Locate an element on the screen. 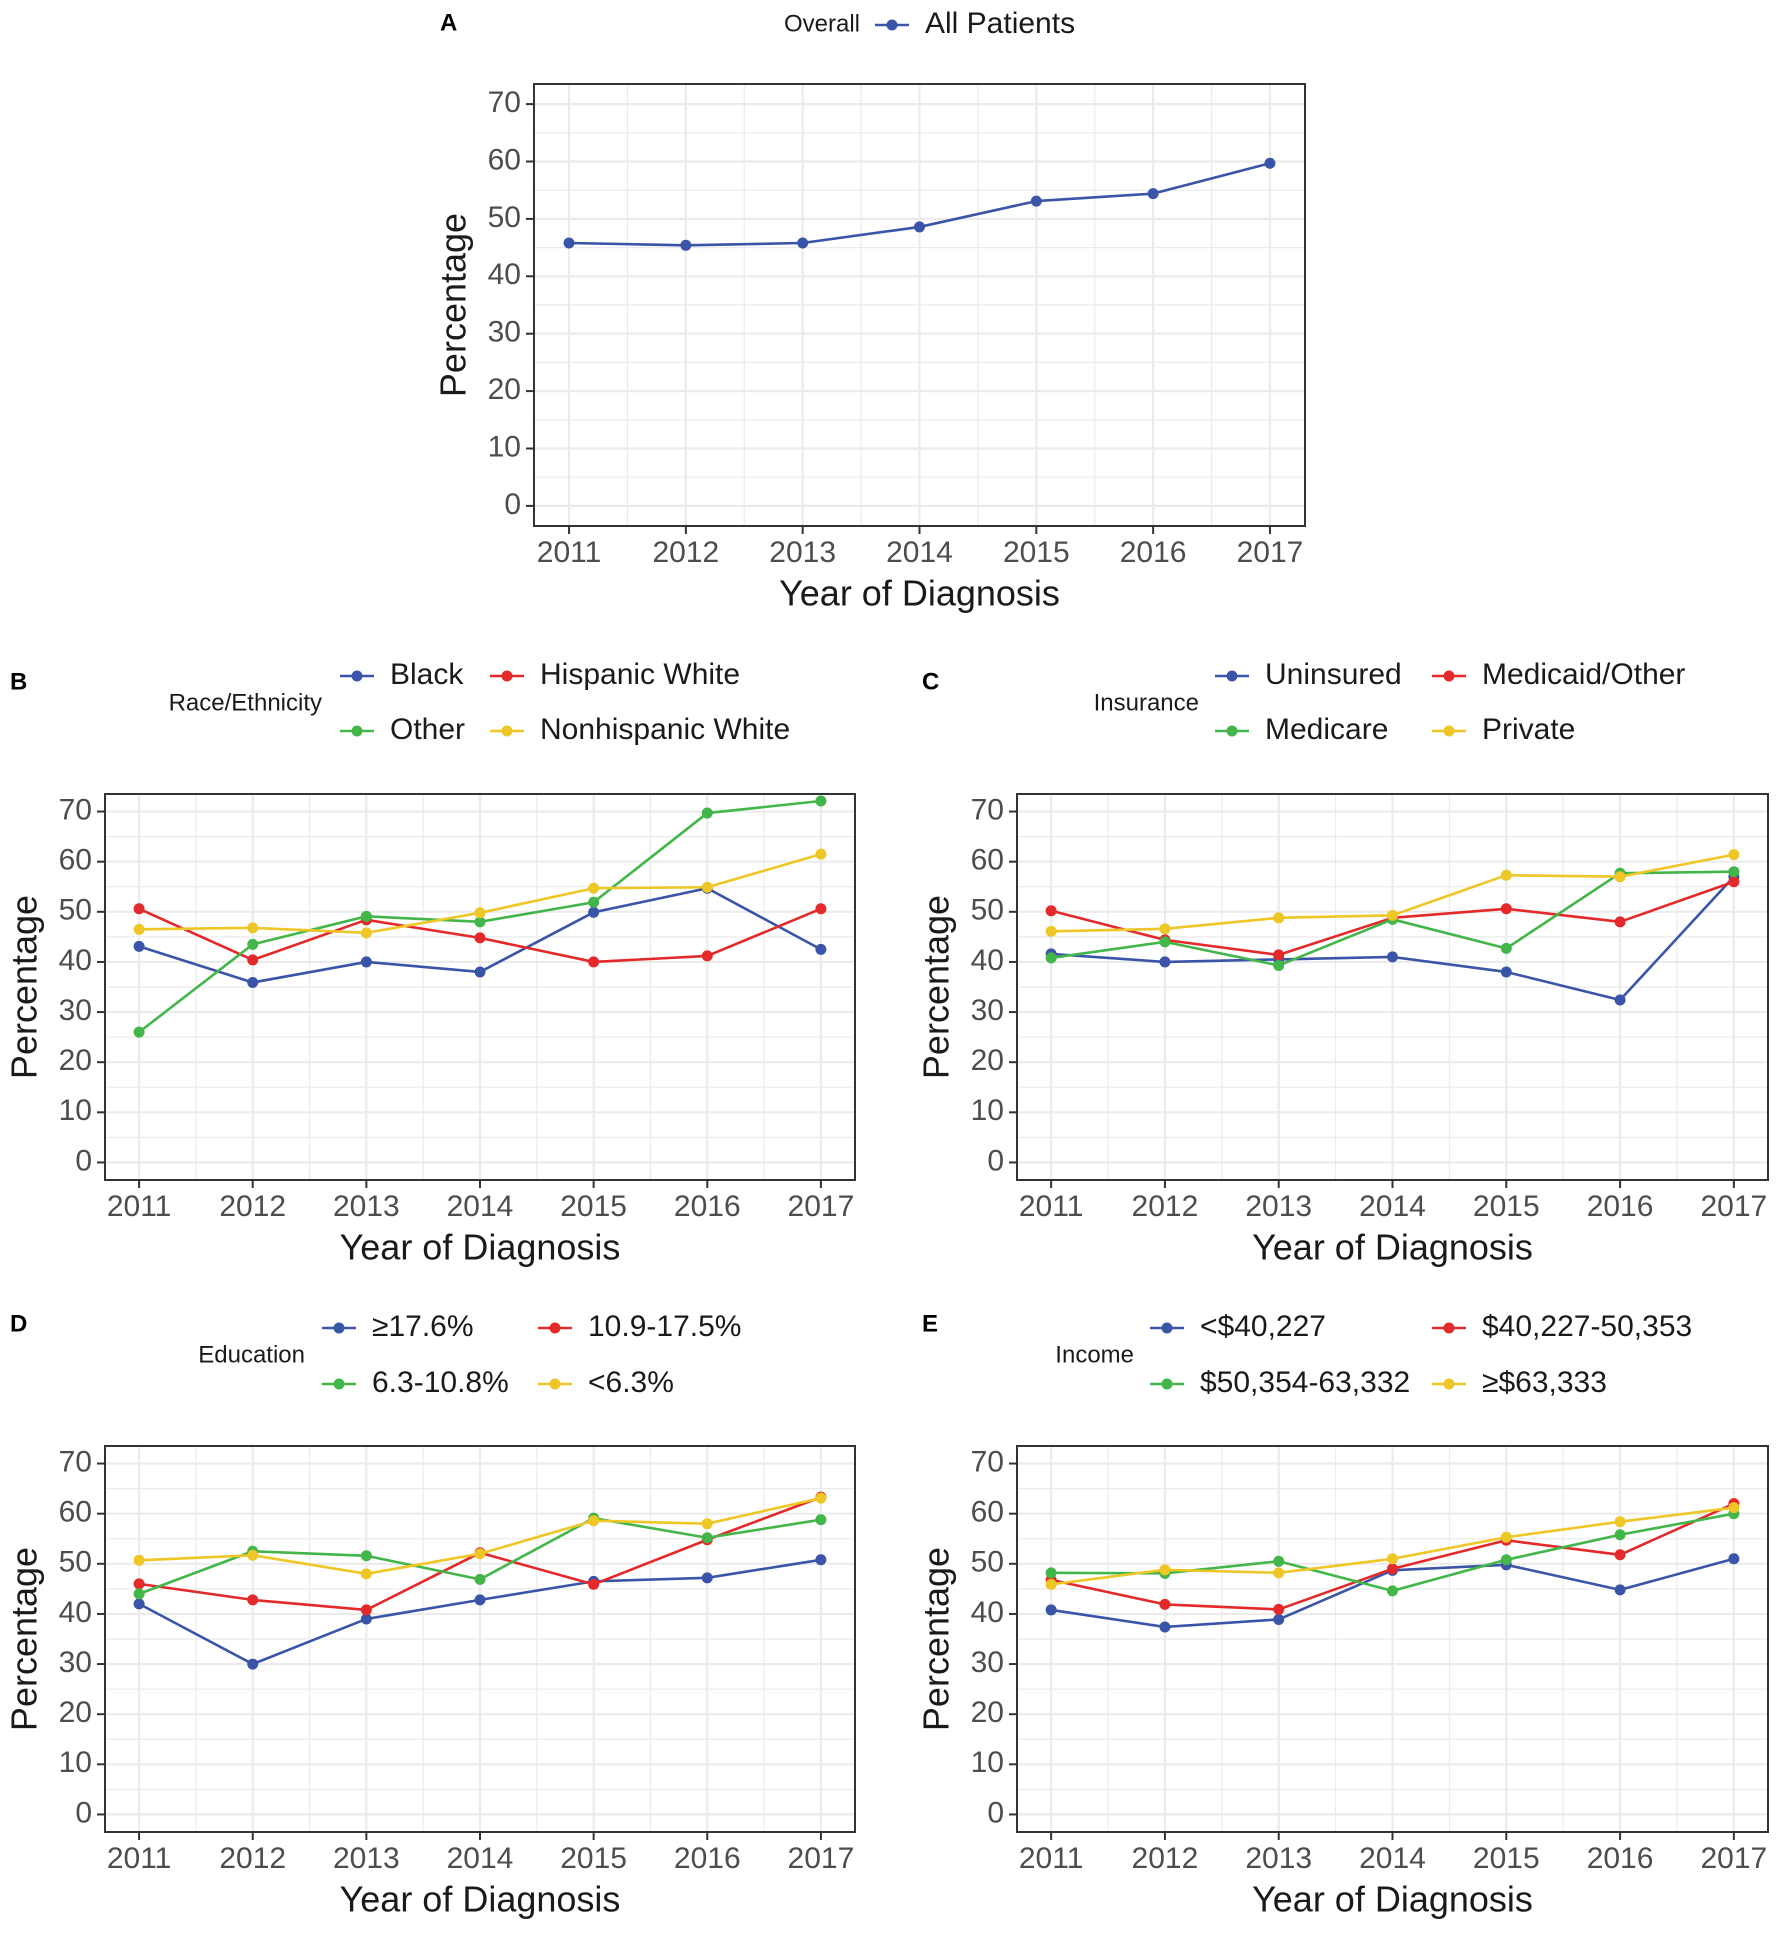 The image size is (1780, 1936). legend-label: All Patients is located at coordinates (1000, 23).